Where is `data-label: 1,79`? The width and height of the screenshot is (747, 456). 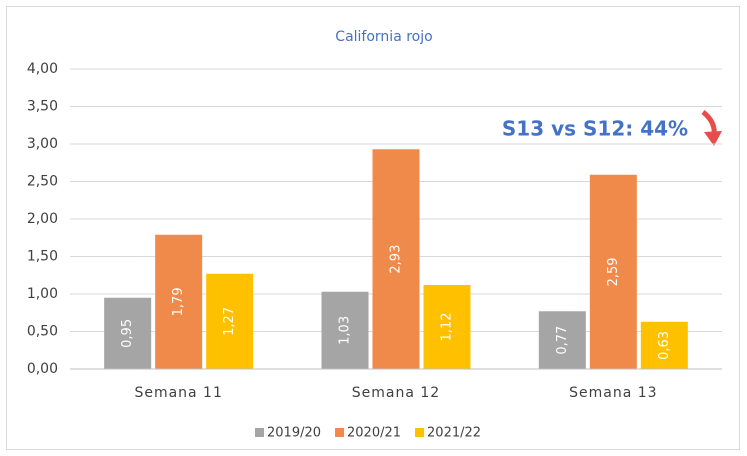
data-label: 1,79 is located at coordinates (178, 301).